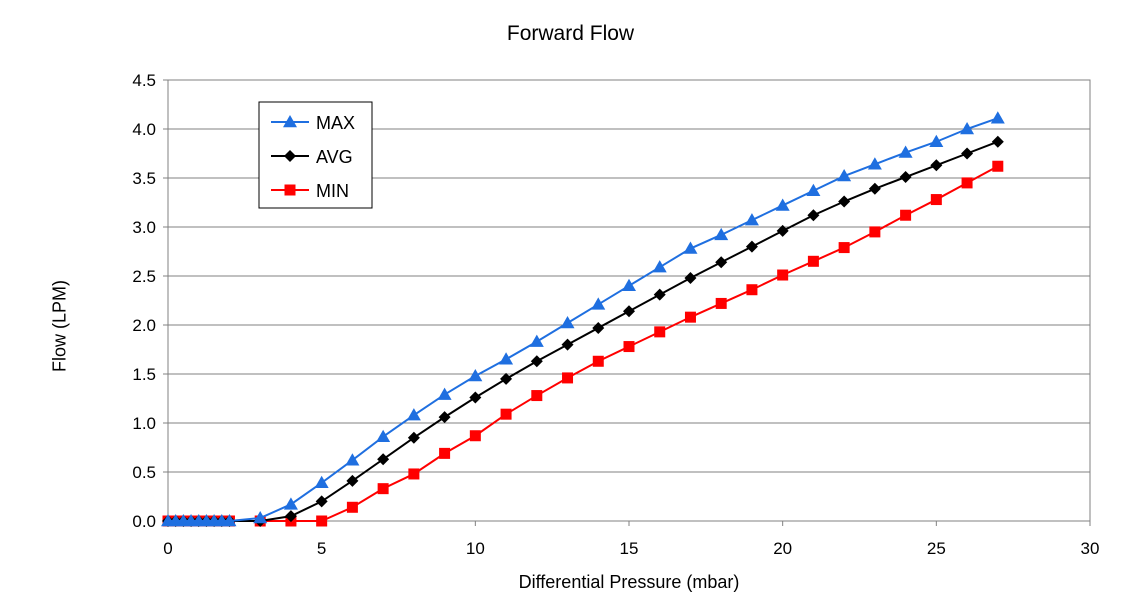 This screenshot has height=616, width=1131. I want to click on y-axis-label: Flow (LPM), so click(59, 326).